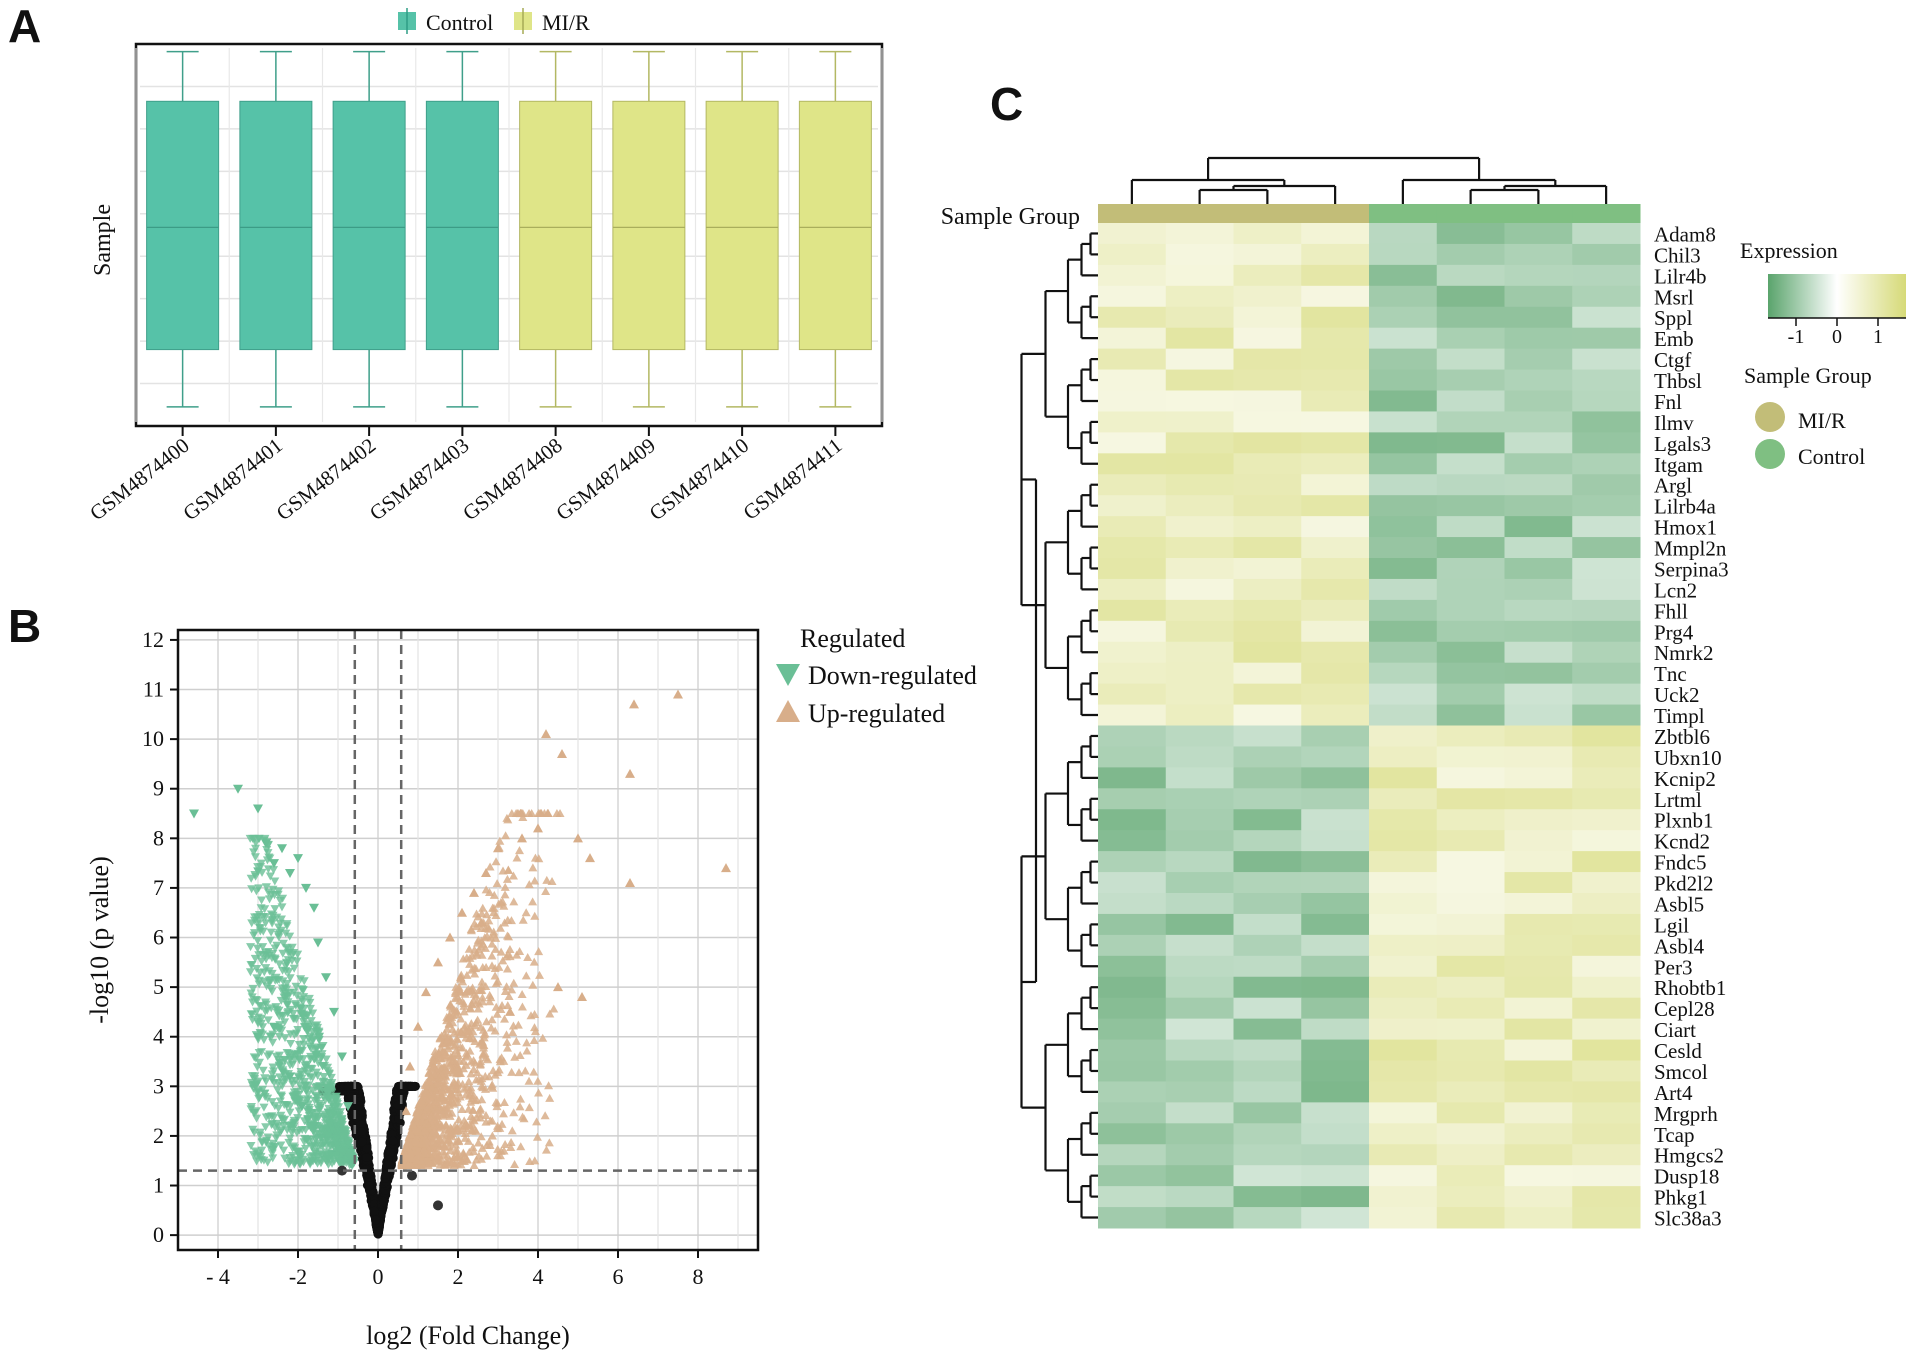 The width and height of the screenshot is (1914, 1357). What do you see at coordinates (183, 229) in the screenshot?
I see `box-GSM4874400` at bounding box center [183, 229].